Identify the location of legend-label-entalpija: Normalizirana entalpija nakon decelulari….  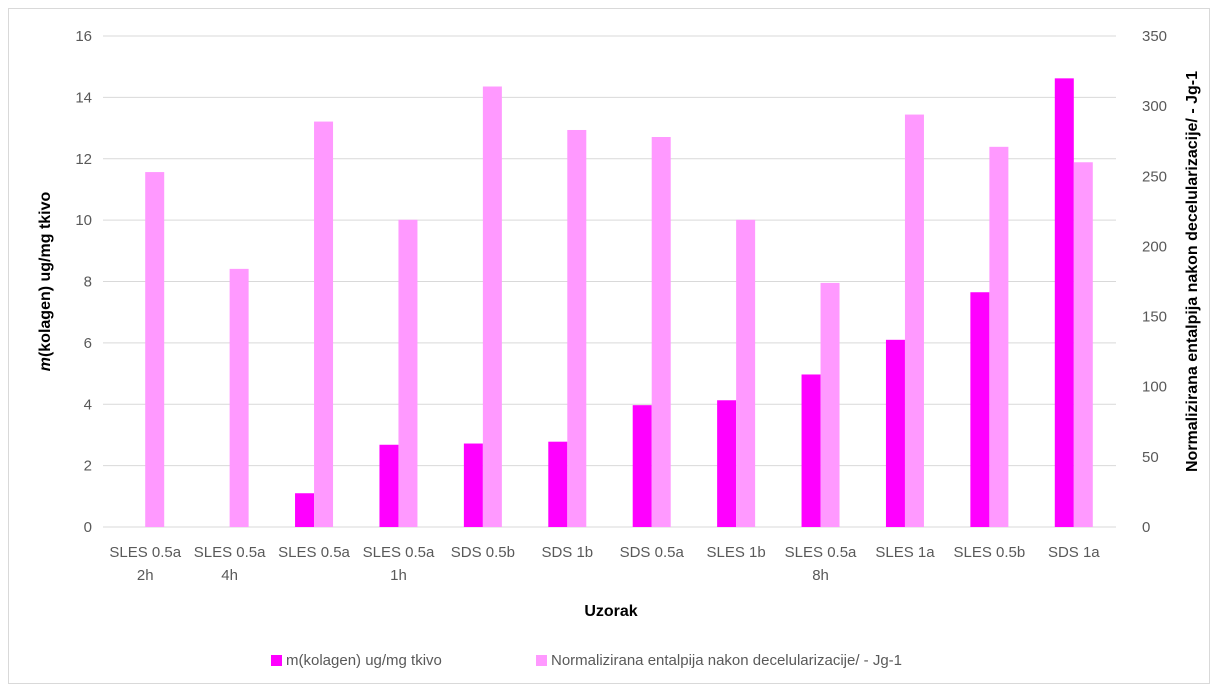
(726, 660).